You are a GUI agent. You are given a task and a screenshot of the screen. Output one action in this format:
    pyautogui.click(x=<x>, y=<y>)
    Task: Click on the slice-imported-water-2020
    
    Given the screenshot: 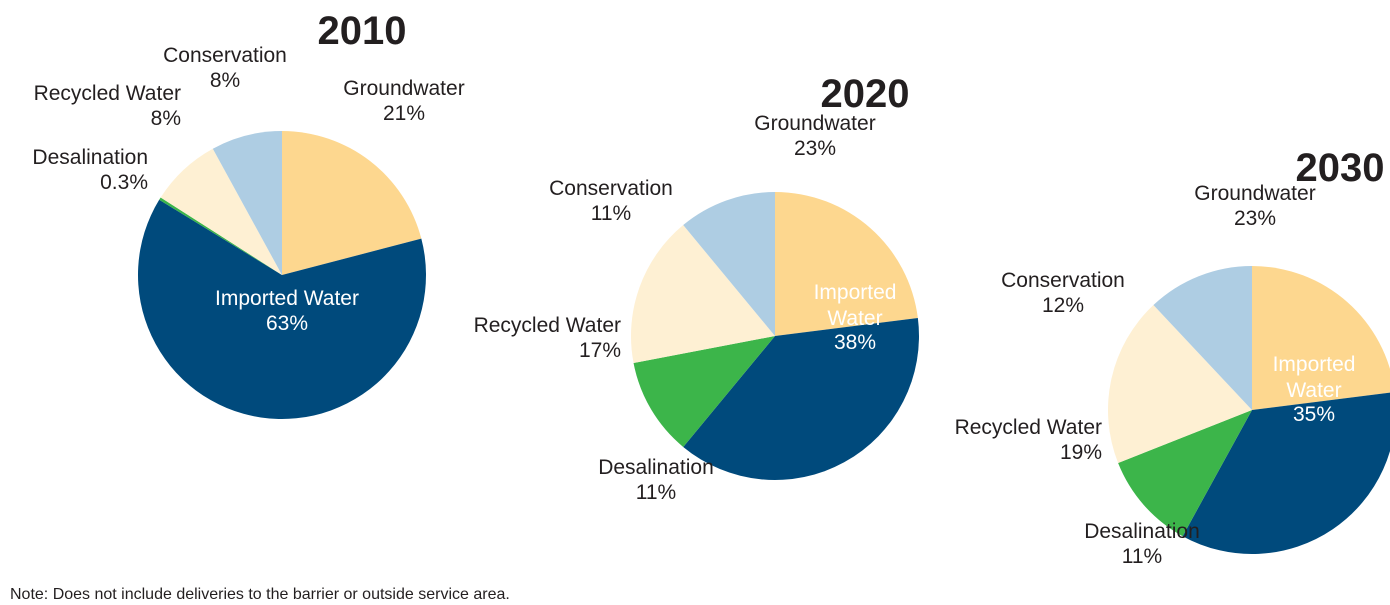 What is the action you would take?
    pyautogui.click(x=801, y=398)
    